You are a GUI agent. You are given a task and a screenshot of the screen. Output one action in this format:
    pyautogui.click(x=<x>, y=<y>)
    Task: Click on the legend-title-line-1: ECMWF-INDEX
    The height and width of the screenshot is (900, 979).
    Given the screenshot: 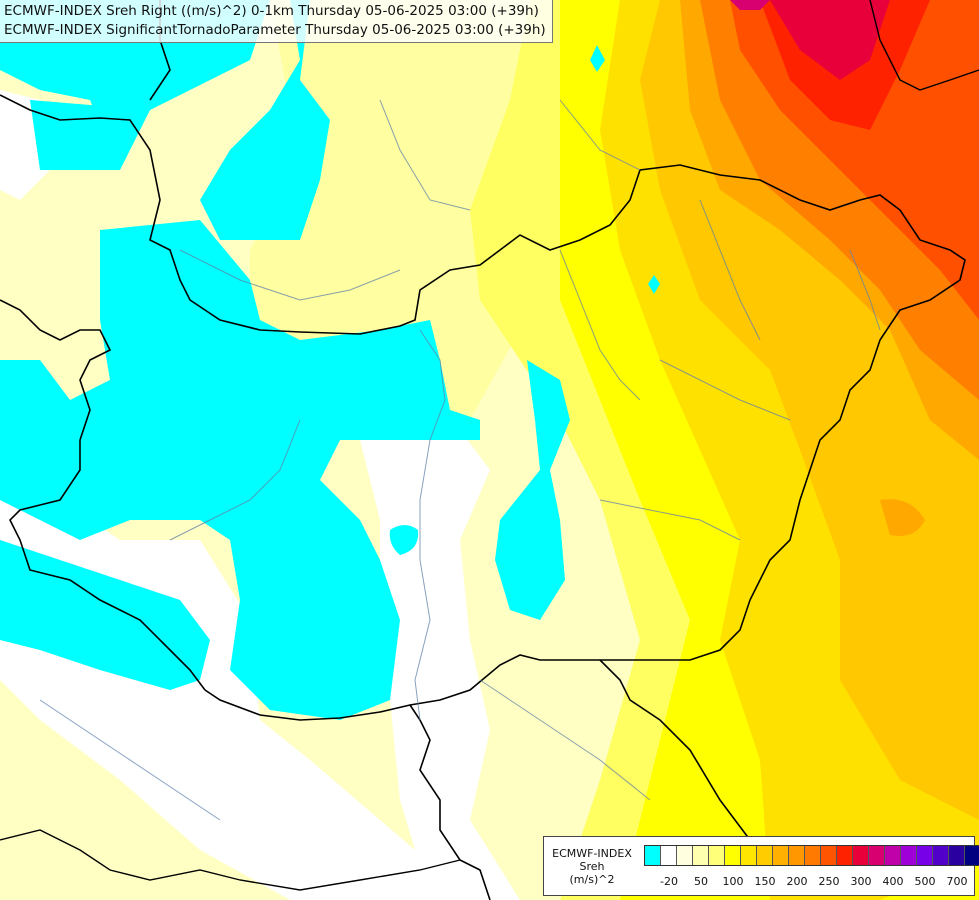 What is the action you would take?
    pyautogui.click(x=592, y=853)
    